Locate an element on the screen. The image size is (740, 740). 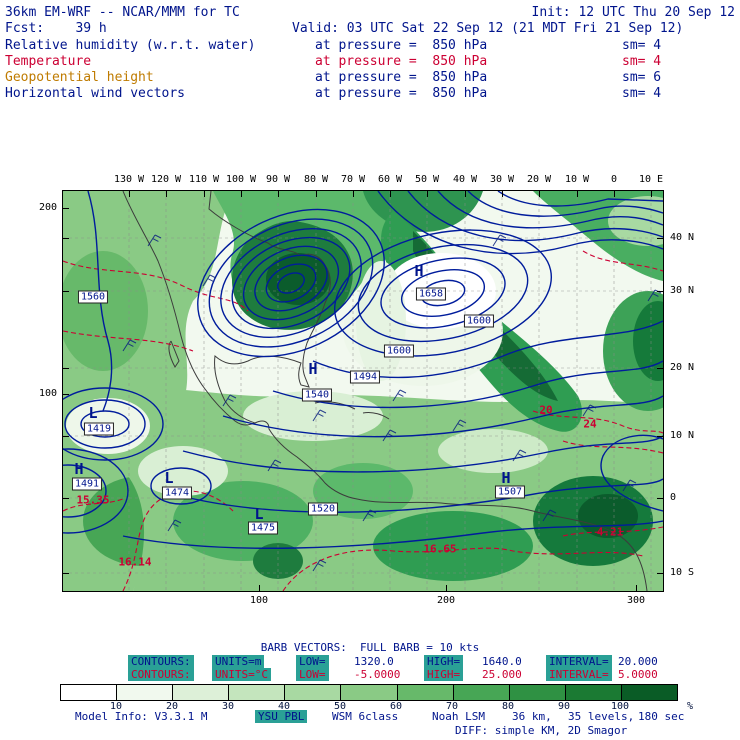
model-version: Model Info: V3.3.1 M is located at coordinates (141, 716).